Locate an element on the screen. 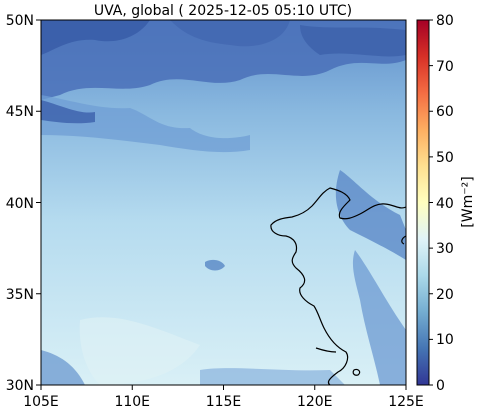  y-tick-label: 45N is located at coordinates (20, 112).